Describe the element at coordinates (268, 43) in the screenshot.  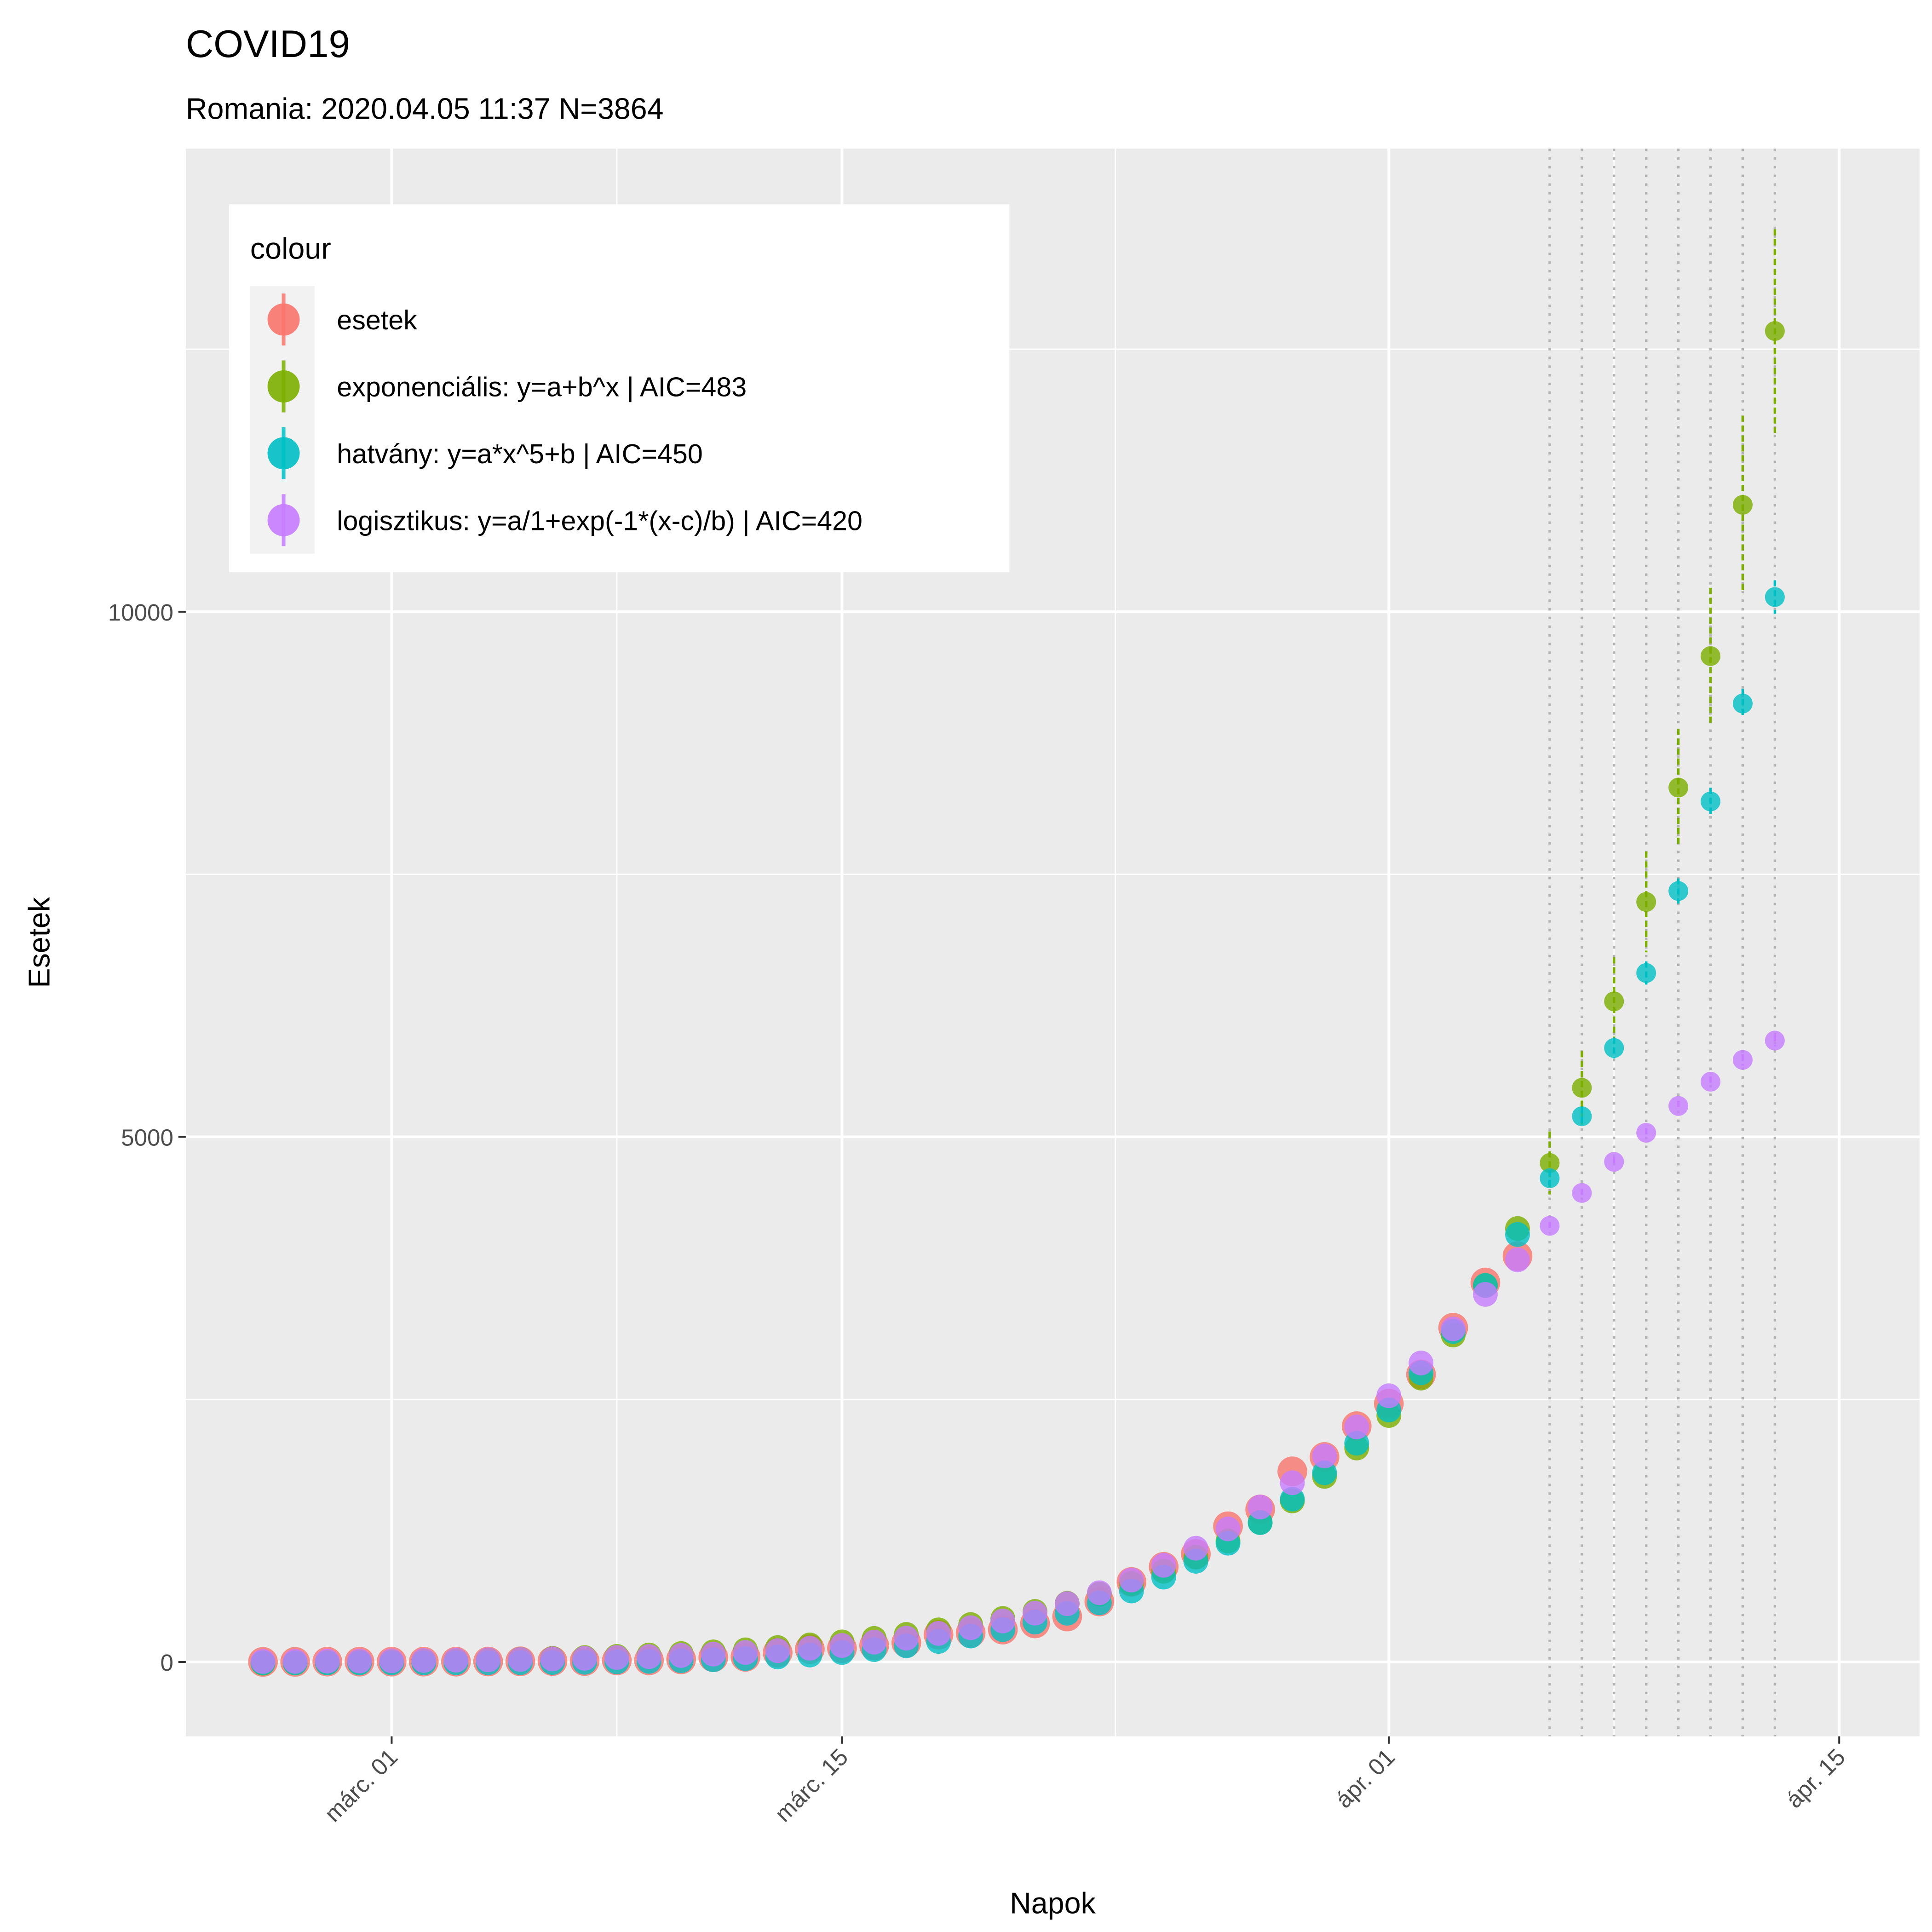
I see `chart-title: COVID19` at that location.